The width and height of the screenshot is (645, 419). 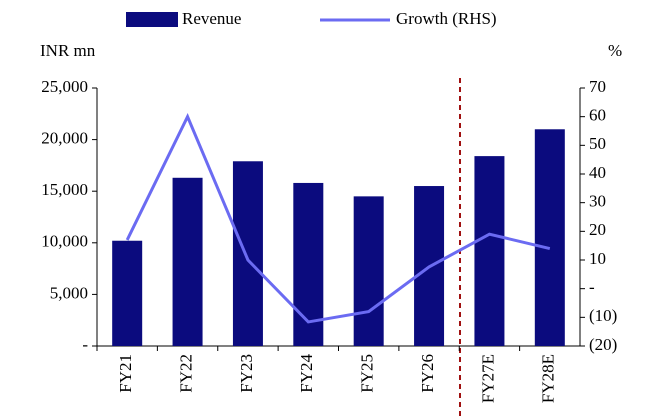 I want to click on x-tick-label: FY23, so click(x=246, y=373).